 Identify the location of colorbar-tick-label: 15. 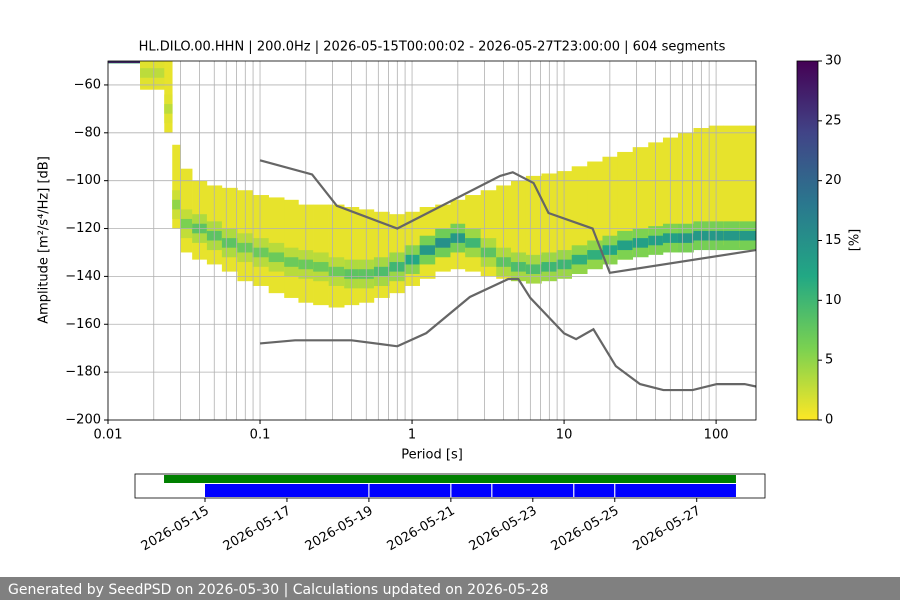
(833, 240).